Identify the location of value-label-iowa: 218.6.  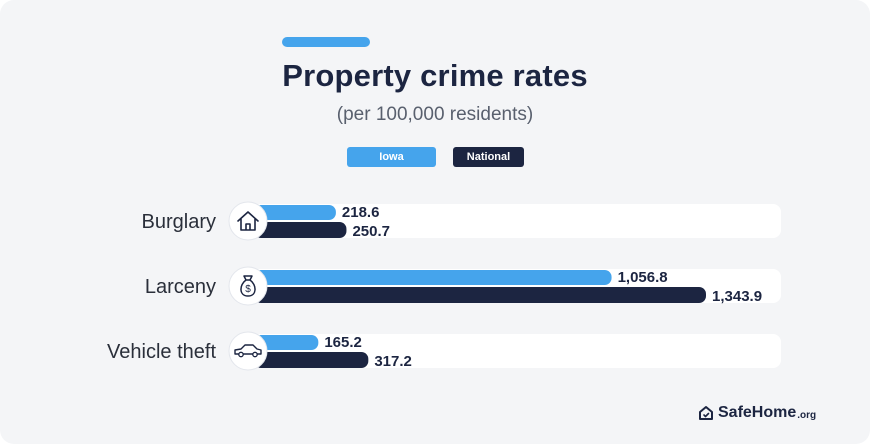
(361, 212).